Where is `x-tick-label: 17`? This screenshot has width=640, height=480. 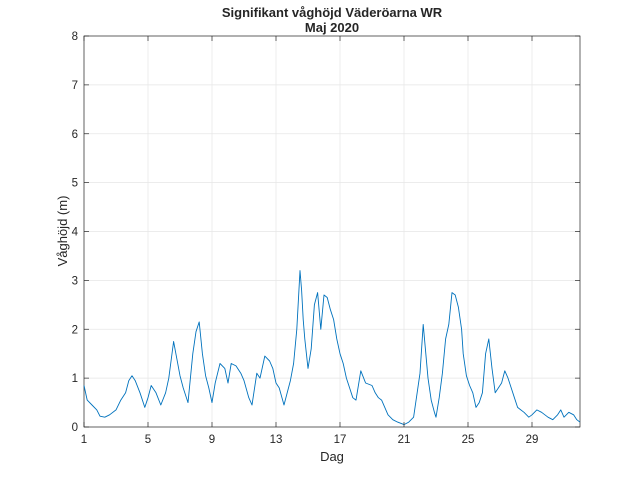 x-tick-label: 17 is located at coordinates (340, 440).